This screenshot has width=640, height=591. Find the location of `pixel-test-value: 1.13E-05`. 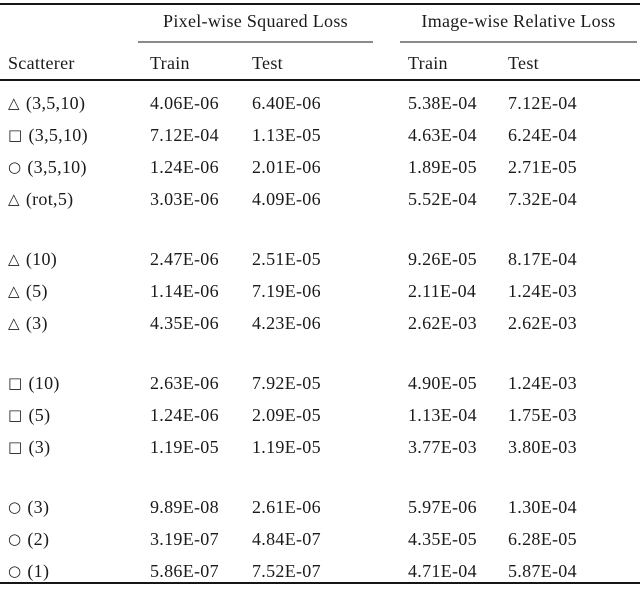

pixel-test-value: 1.13E-05 is located at coordinates (286, 134).